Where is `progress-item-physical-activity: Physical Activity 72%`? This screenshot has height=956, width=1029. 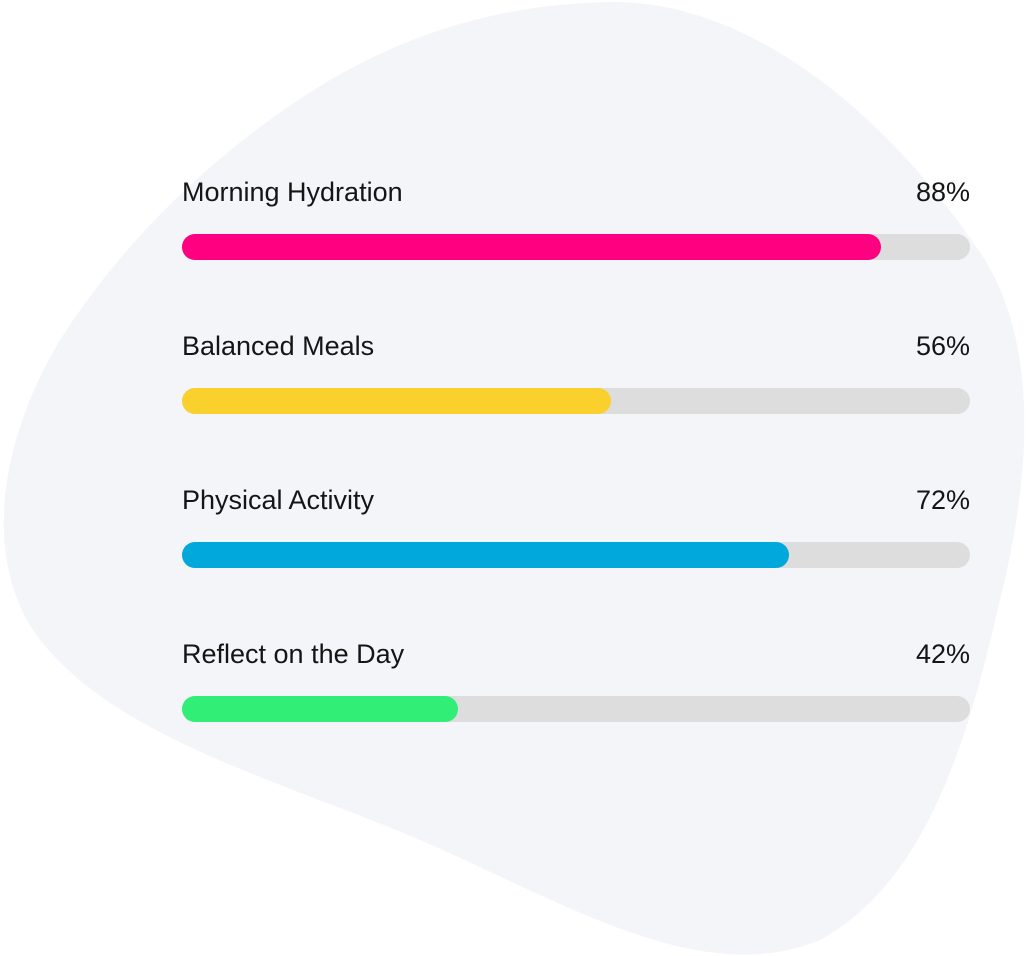 progress-item-physical-activity: Physical Activity 72% is located at coordinates (576, 534).